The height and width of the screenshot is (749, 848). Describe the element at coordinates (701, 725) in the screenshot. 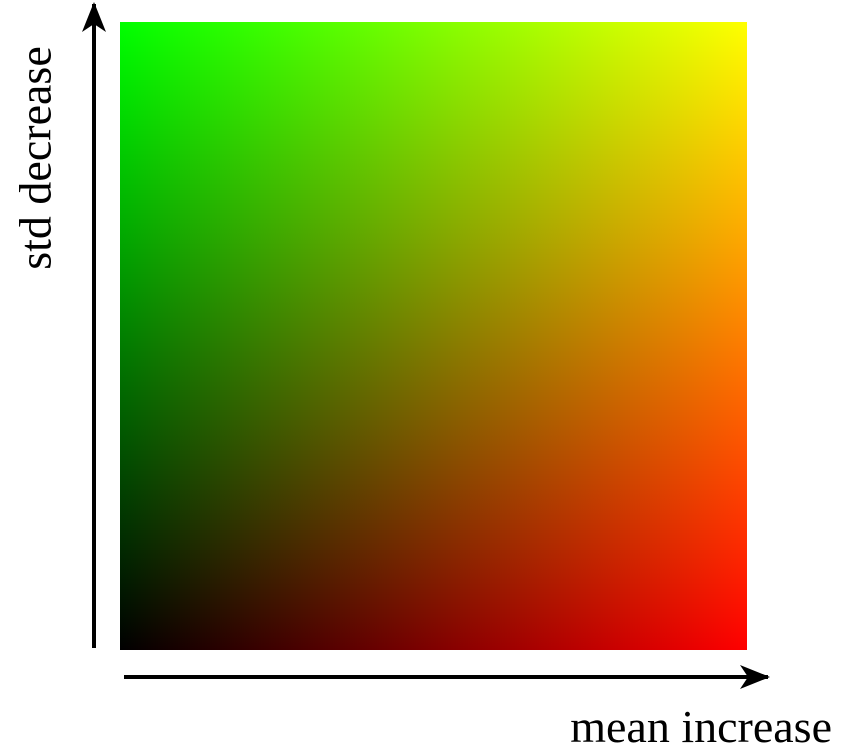

I see `x-axis-label: mean increase` at that location.